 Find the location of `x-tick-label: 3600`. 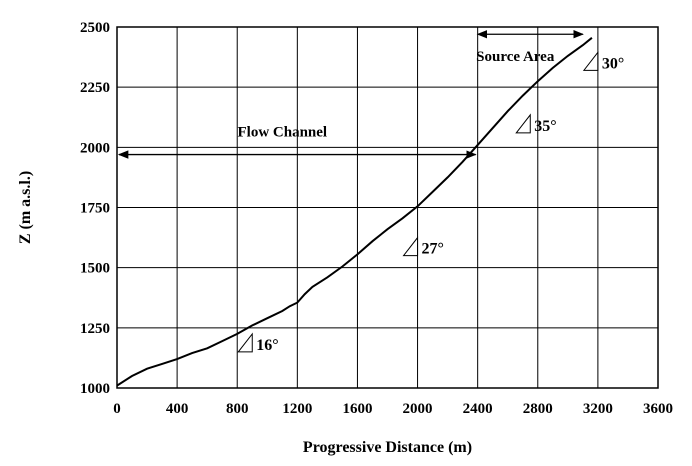

x-tick-label: 3600 is located at coordinates (658, 409).